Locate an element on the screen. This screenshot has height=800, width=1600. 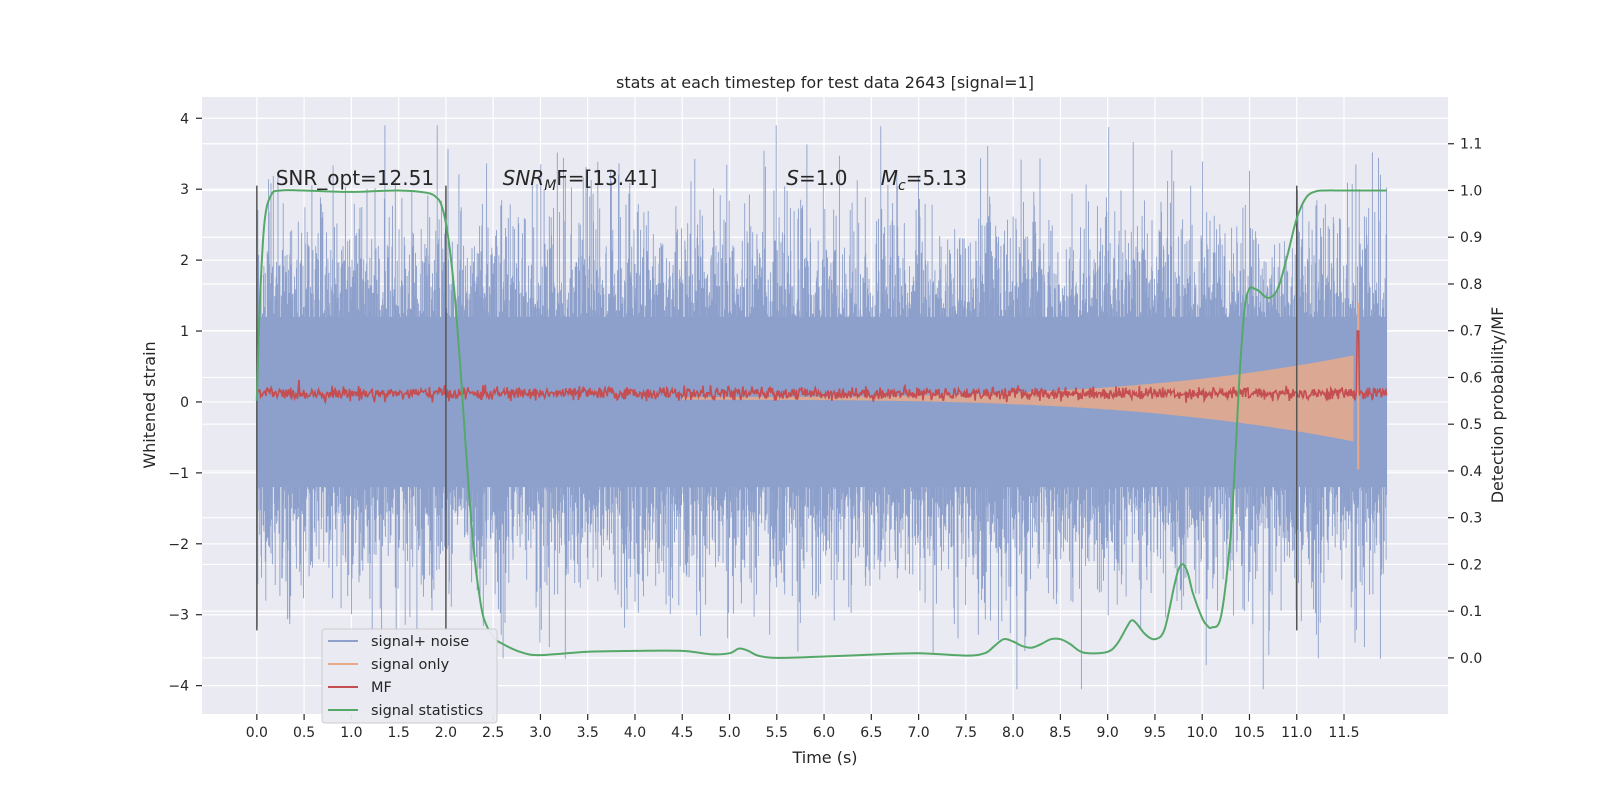
x-tick-label: 10.5 is located at coordinates (1249, 733).